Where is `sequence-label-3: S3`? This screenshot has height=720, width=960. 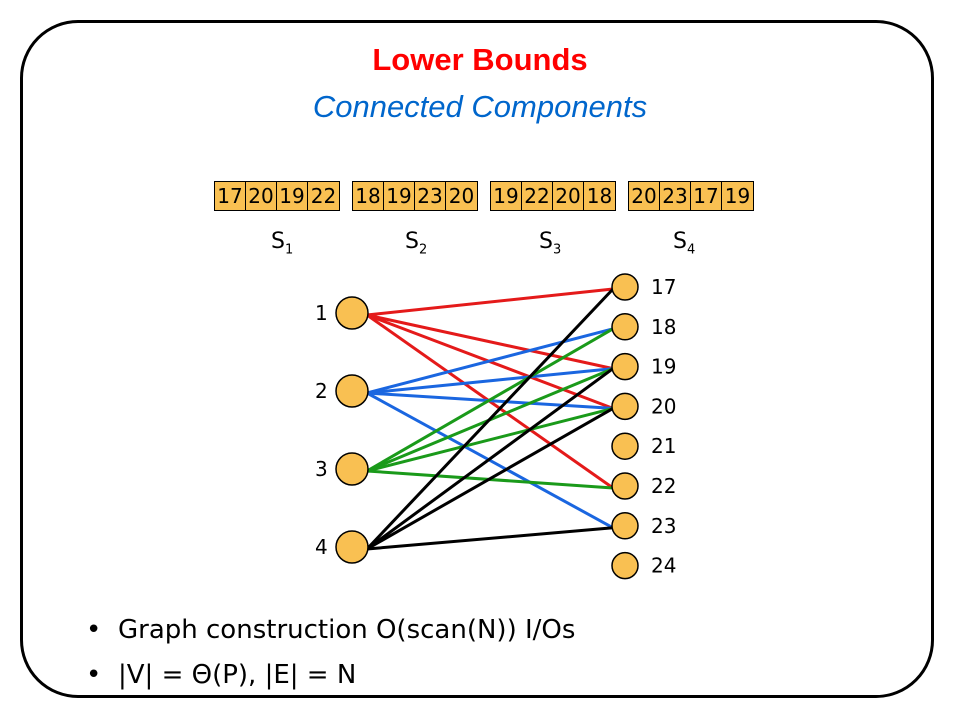
sequence-label-3: S3 is located at coordinates (550, 243).